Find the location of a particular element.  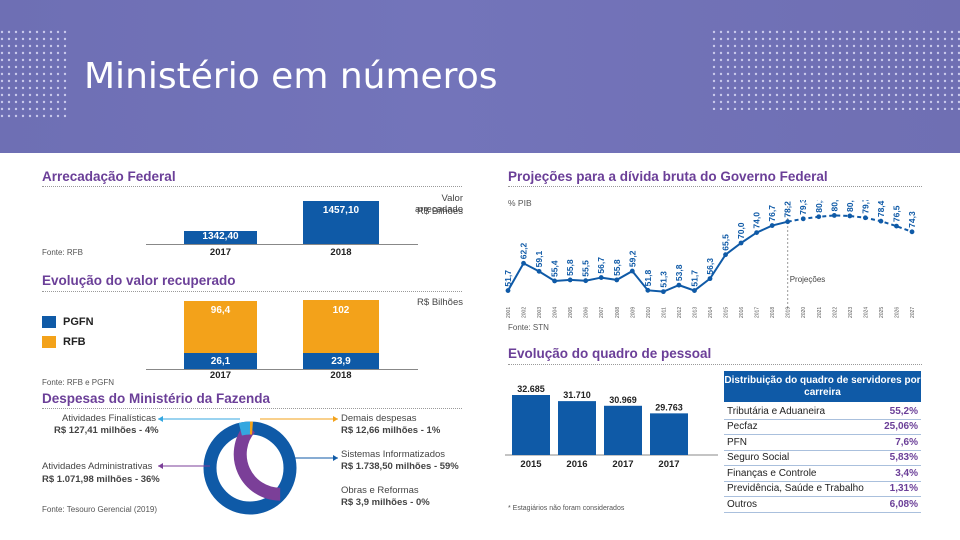

debt-value-label: 51,7 is located at coordinates (508, 278).